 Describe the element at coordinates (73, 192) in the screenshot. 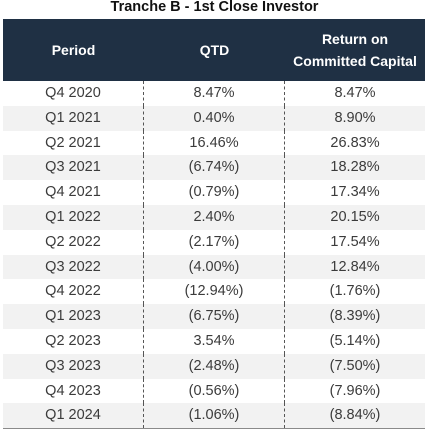

I see `cell-period: Q4 2021` at that location.